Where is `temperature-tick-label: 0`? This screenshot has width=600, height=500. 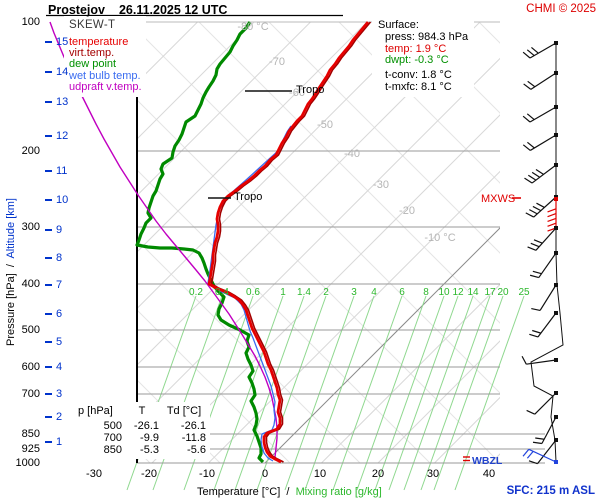
temperature-tick-label: 0 is located at coordinates (265, 474).